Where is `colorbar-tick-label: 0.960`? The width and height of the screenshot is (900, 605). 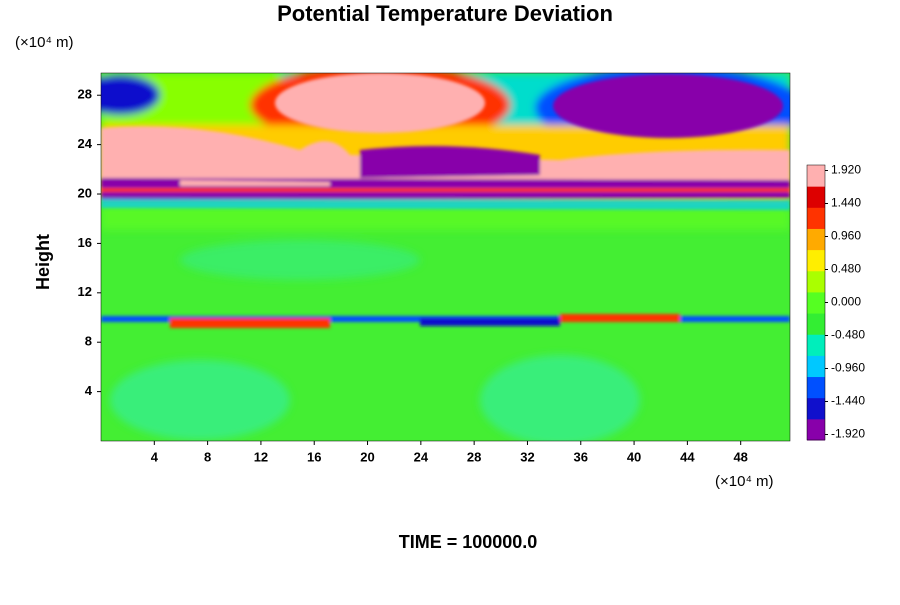
colorbar-tick-label: 0.960 is located at coordinates (846, 236).